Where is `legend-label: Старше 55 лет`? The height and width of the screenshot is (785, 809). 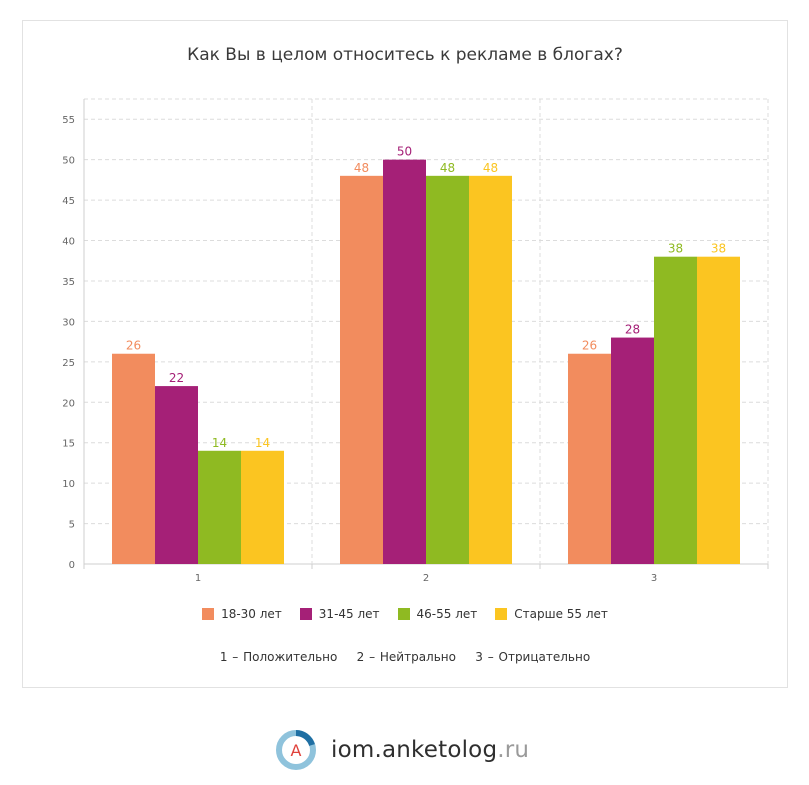
legend-label: Старше 55 лет is located at coordinates (561, 614).